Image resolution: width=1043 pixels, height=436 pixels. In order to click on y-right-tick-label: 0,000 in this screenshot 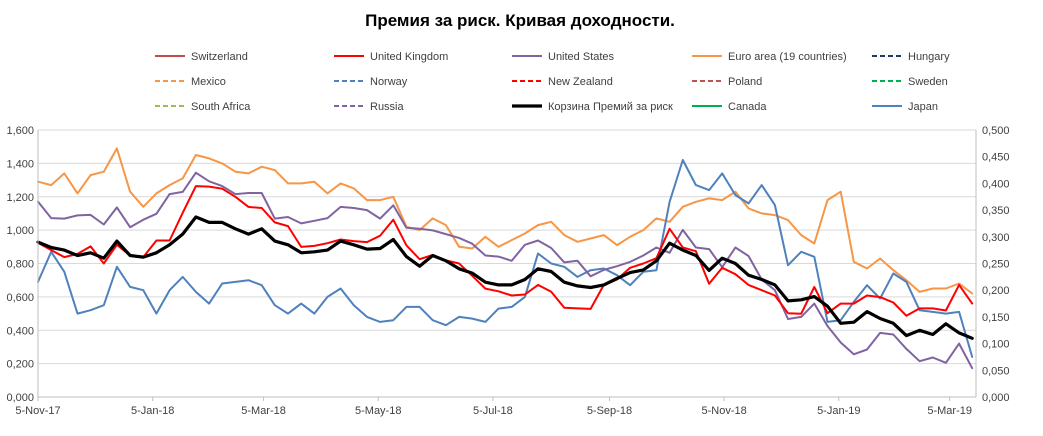, I will do `click(996, 398)`.